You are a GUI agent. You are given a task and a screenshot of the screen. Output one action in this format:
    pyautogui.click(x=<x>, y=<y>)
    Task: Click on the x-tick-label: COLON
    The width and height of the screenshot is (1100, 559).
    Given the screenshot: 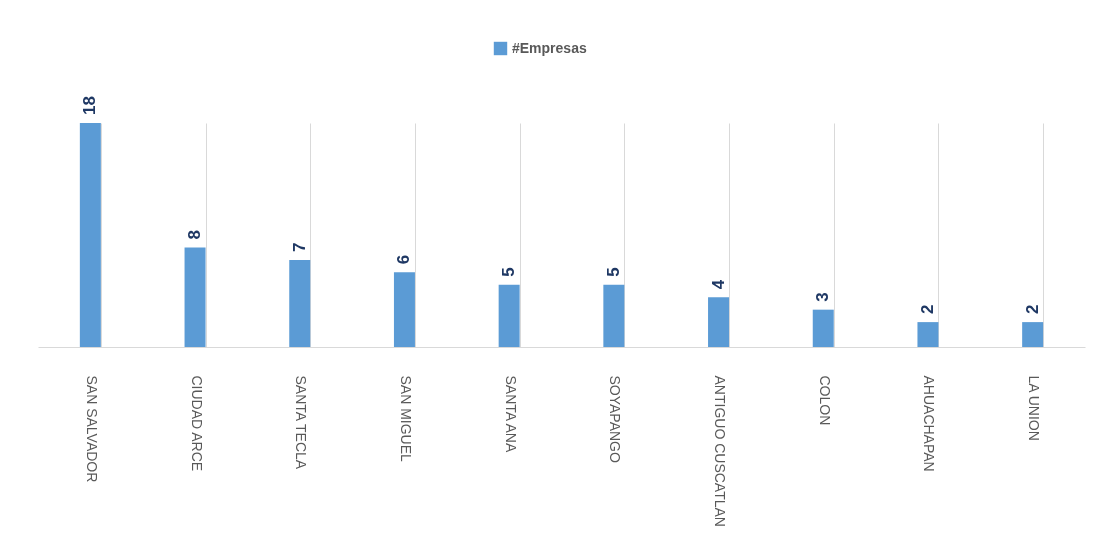 What is the action you would take?
    pyautogui.click(x=824, y=400)
    